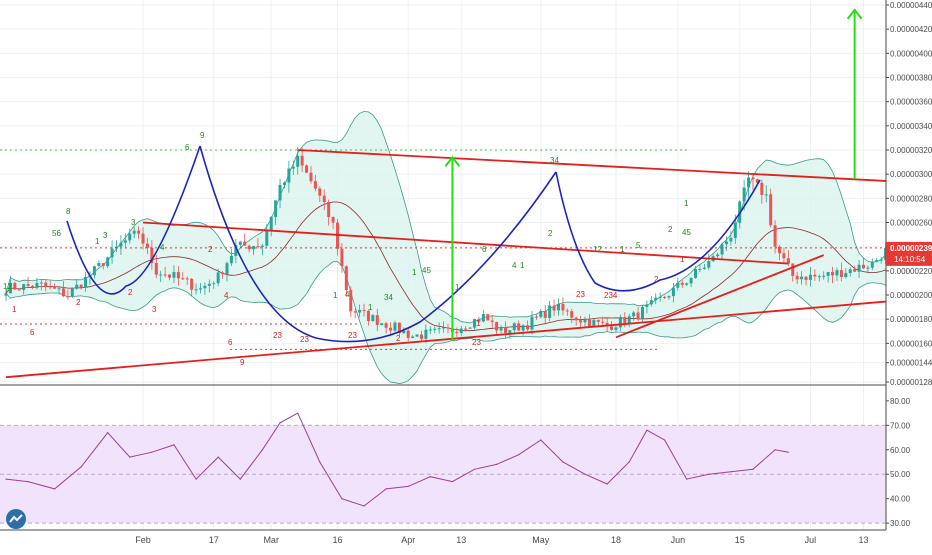 Image resolution: width=932 pixels, height=555 pixels. What do you see at coordinates (911, 29) in the screenshot?
I see `y-tick-label: 0.00000420` at bounding box center [911, 29].